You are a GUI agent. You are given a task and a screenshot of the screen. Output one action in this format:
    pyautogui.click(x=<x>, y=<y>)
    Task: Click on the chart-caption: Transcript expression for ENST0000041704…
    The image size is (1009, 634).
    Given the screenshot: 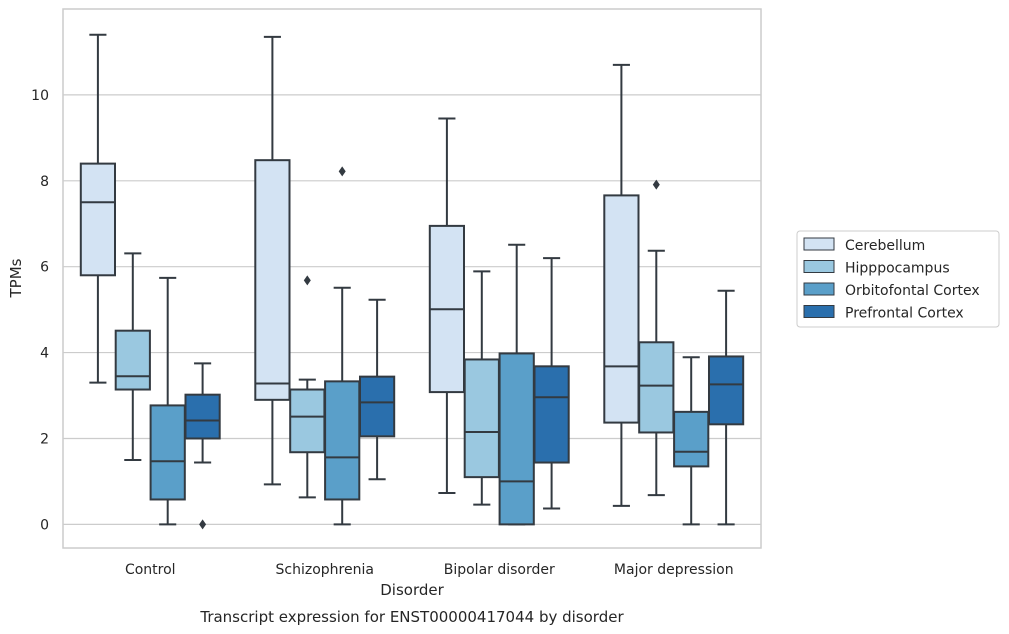 What is the action you would take?
    pyautogui.click(x=411, y=617)
    